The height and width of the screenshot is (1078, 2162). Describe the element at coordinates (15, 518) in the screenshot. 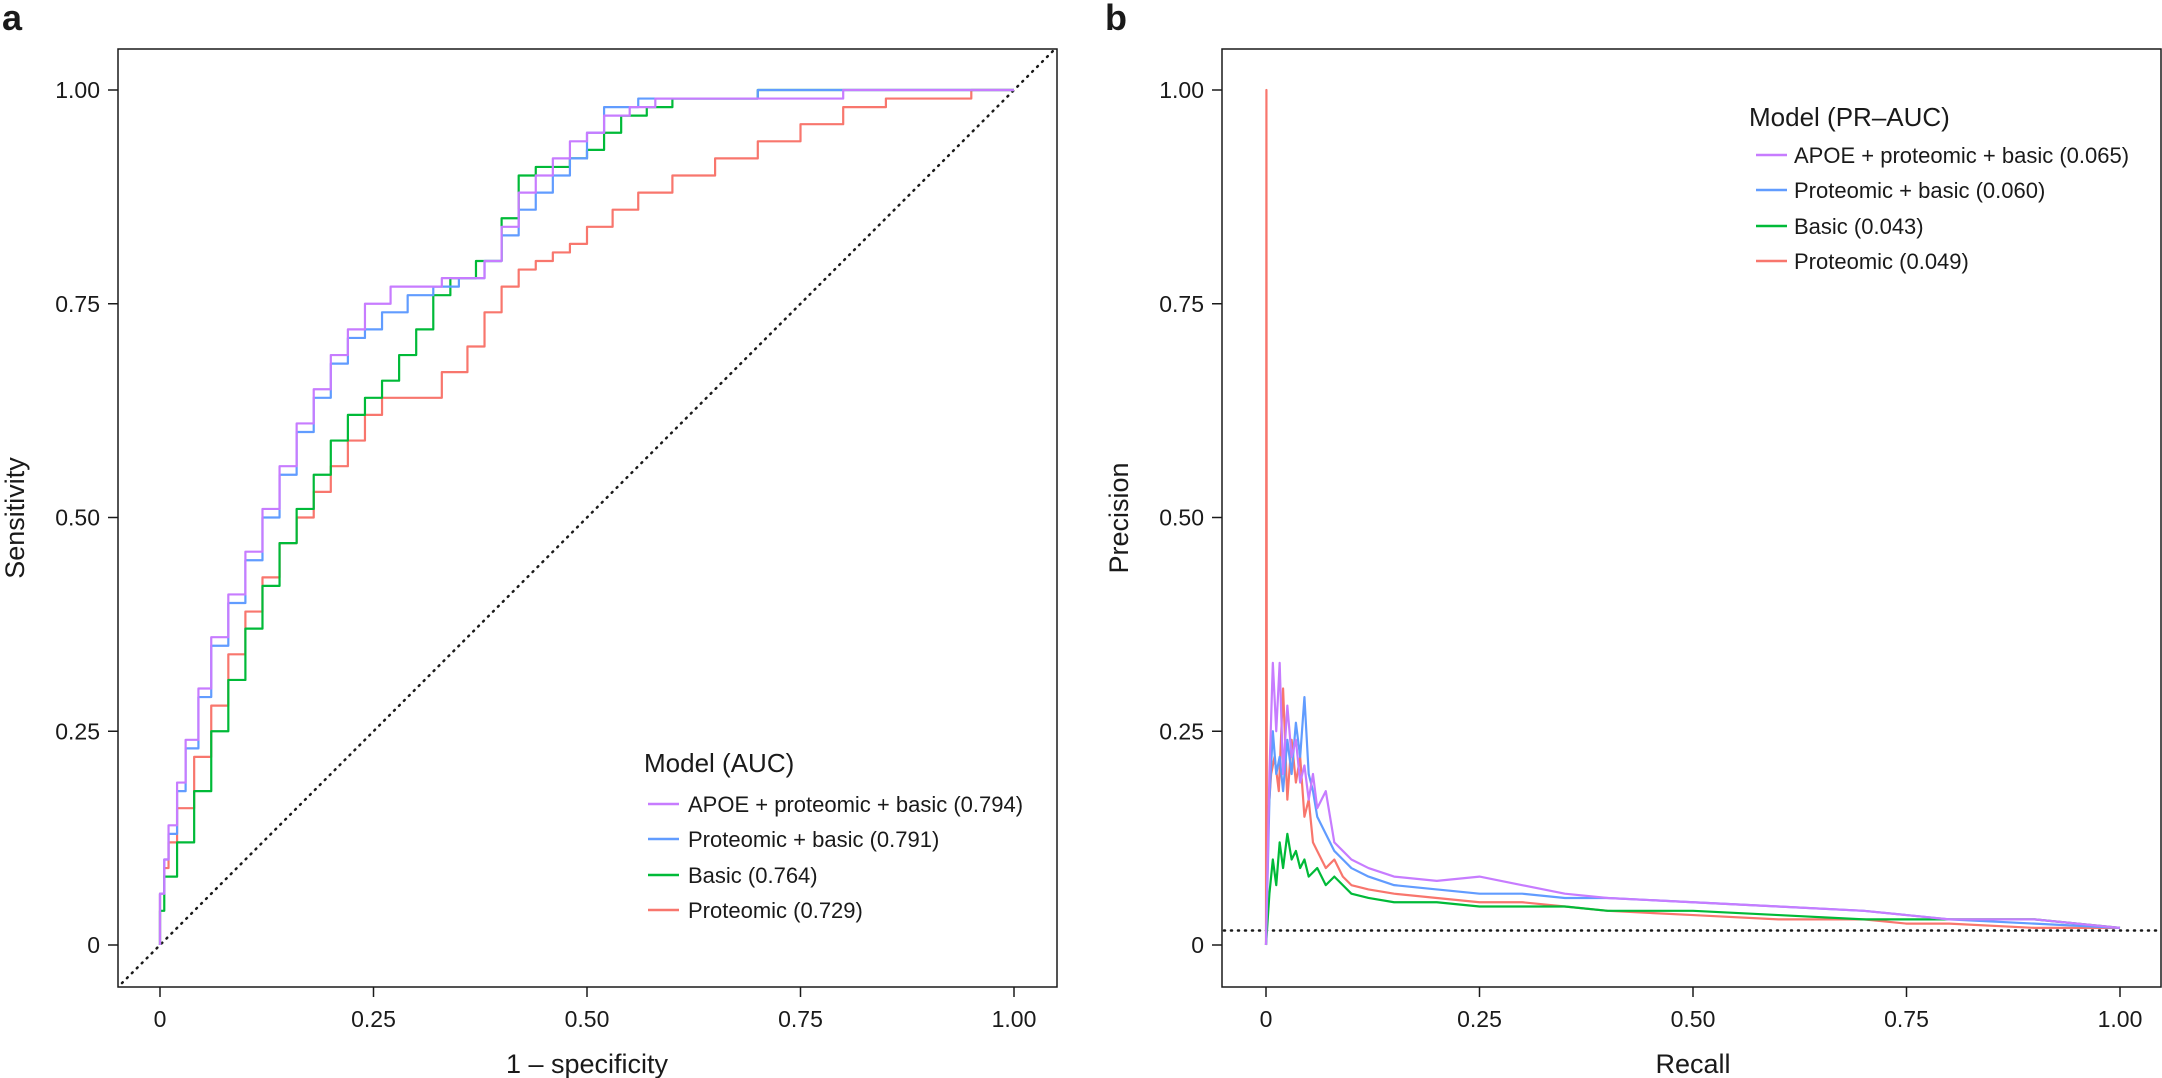

I see `panel-a-ylabel: Sensitivity` at that location.